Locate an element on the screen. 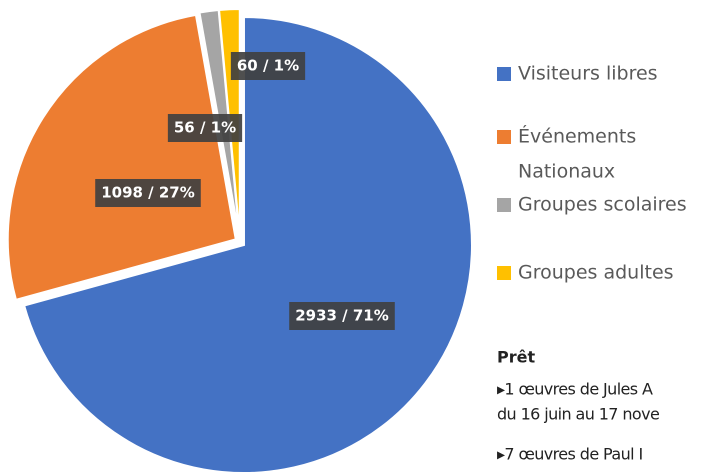  notes-line: ▸7 œuvres de Paul I is located at coordinates (570, 454).